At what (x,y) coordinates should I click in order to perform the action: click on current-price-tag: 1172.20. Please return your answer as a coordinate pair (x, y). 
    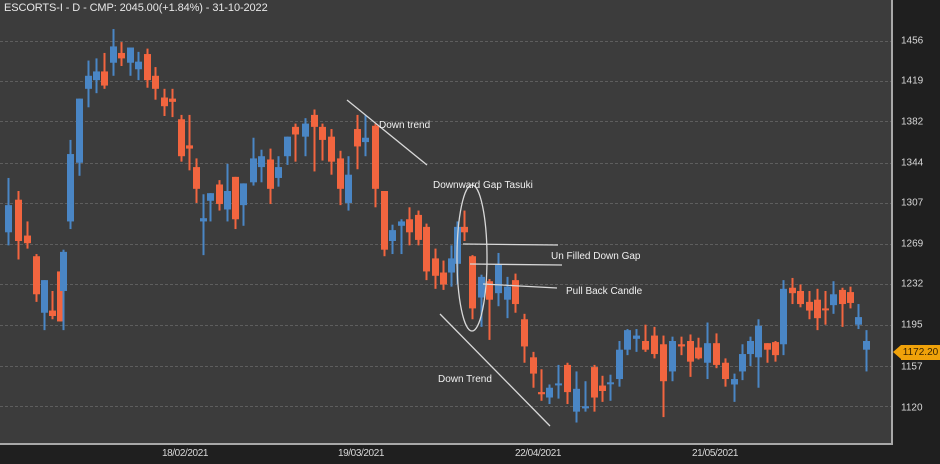
    Looking at the image, I should click on (916, 352).